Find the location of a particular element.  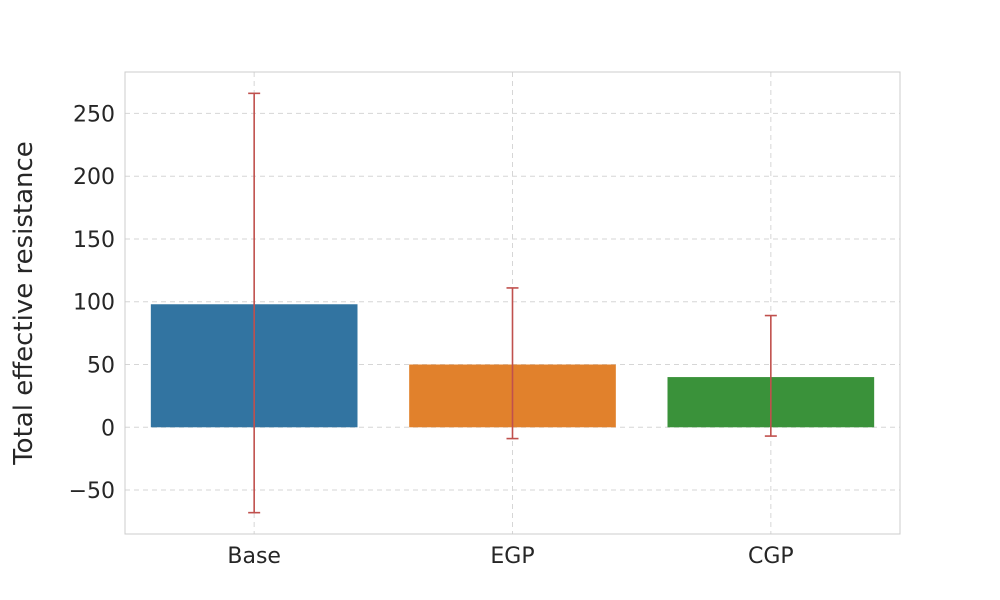

y-tick-label: 50 is located at coordinates (101, 366).